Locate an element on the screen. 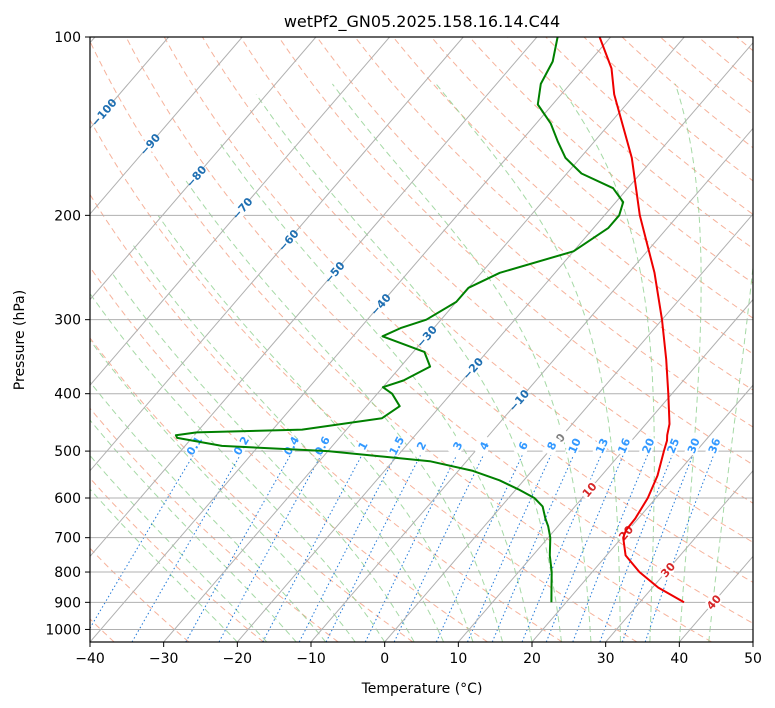 This screenshot has height=708, width=775. y-tick-label: 200 is located at coordinates (67, 216).